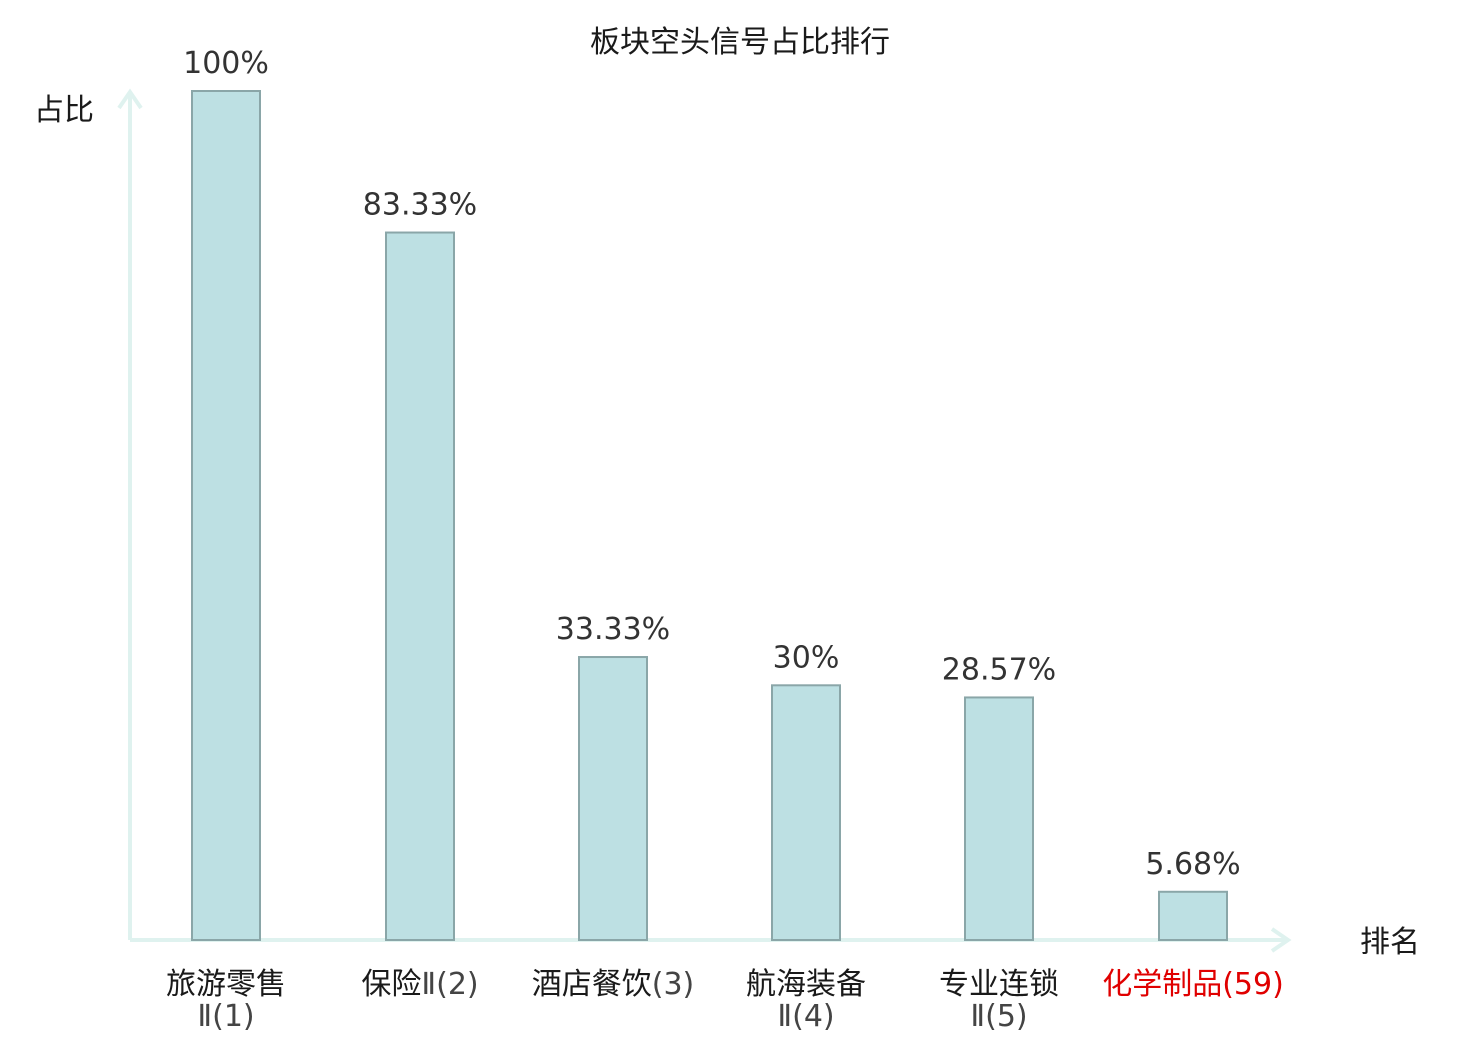 Image resolution: width=1480 pixels, height=1040 pixels. I want to click on y-axis, so click(130, 514).